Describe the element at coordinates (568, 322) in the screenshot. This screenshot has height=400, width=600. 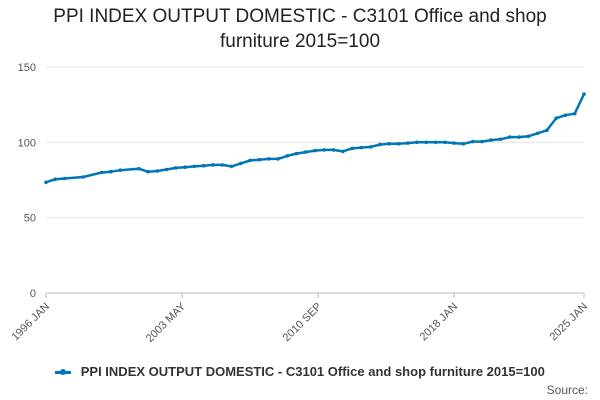
I see `x-tick-label: 2025 JAN` at that location.